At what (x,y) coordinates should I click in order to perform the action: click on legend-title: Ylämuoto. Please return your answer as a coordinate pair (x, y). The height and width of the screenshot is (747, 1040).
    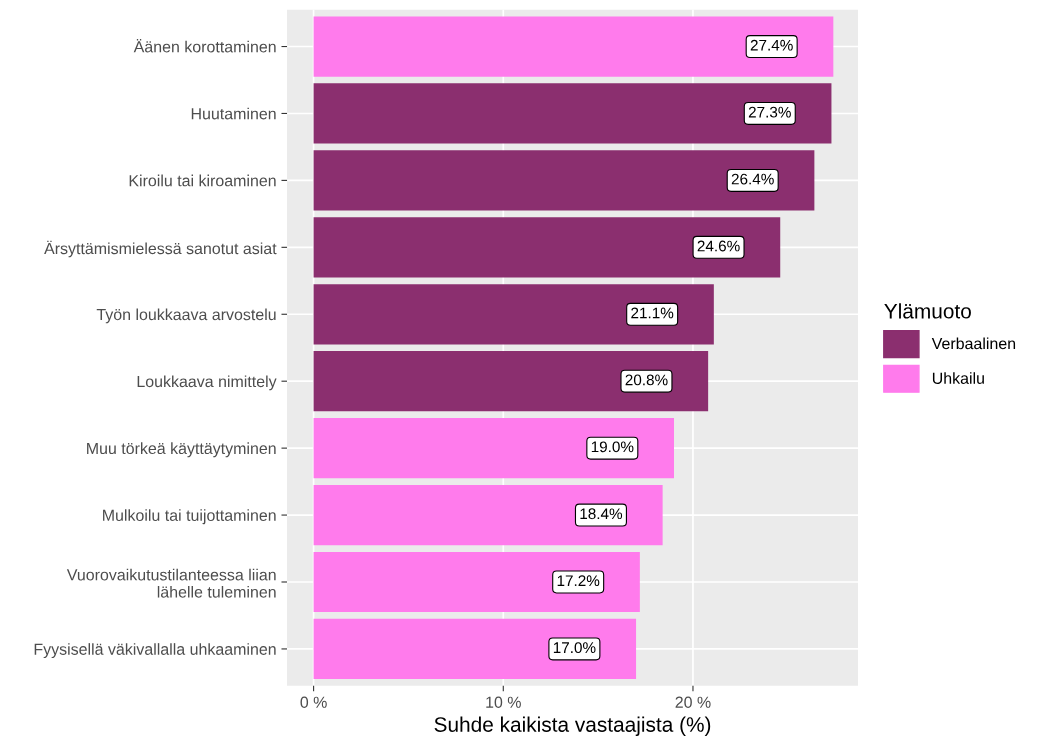
    Looking at the image, I should click on (927, 311).